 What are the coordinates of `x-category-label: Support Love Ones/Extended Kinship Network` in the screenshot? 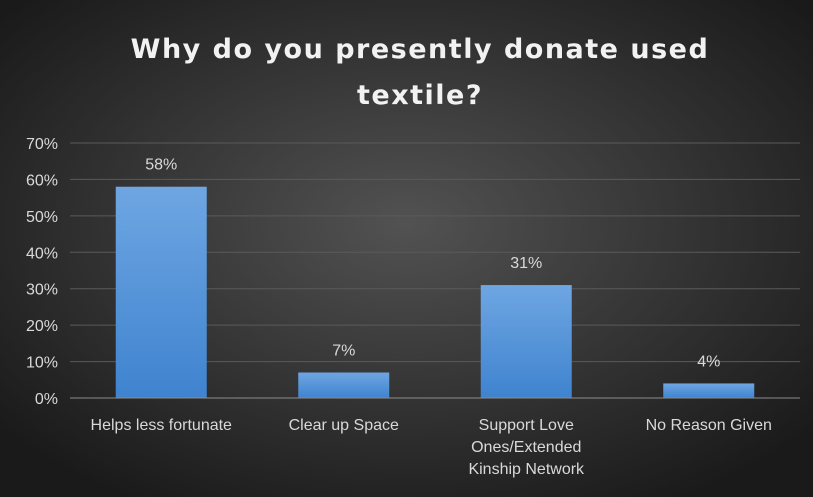 It's located at (526, 447).